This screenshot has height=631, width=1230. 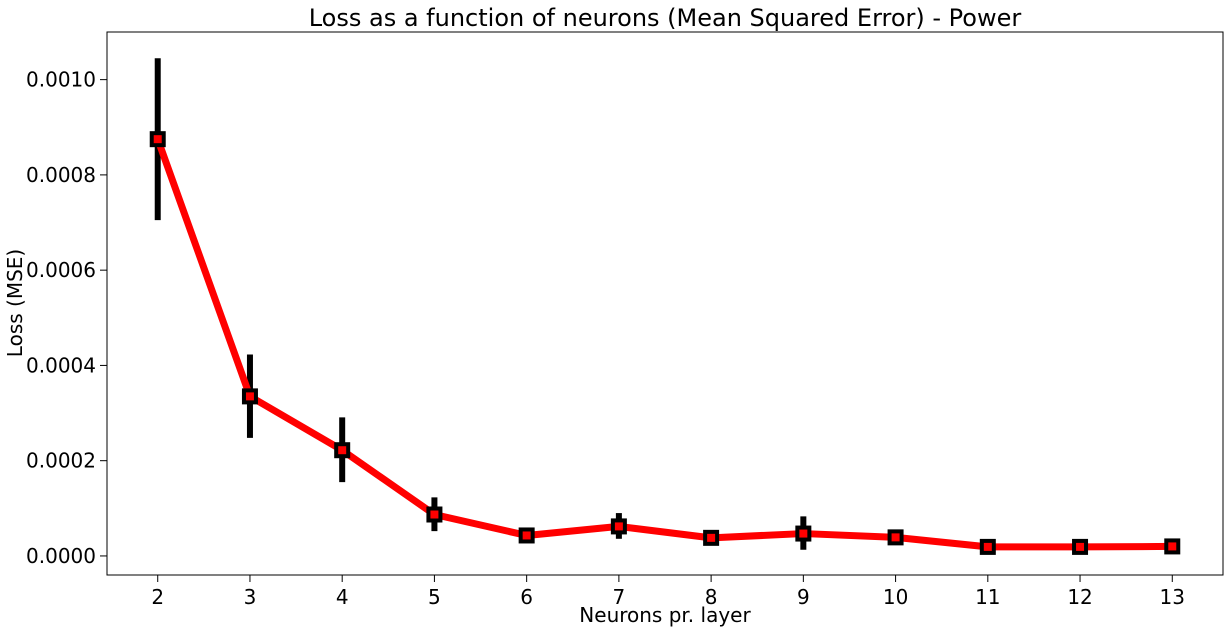 I want to click on x-tick-label: 4, so click(x=342, y=597).